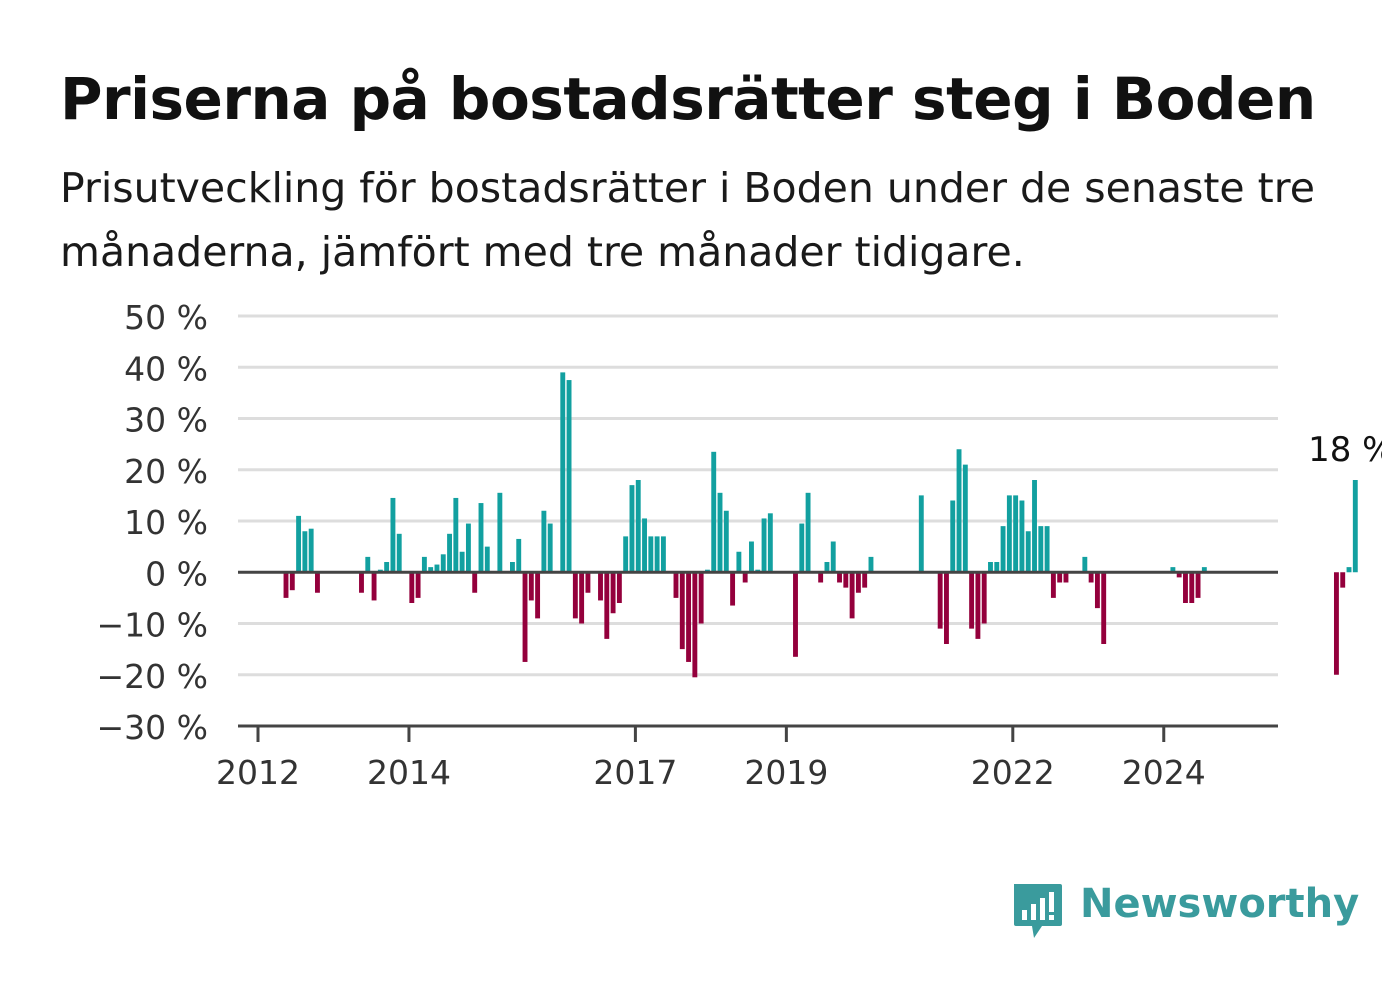  Describe the element at coordinates (166, 522) in the screenshot. I see `y-tick-label: 10 %` at that location.